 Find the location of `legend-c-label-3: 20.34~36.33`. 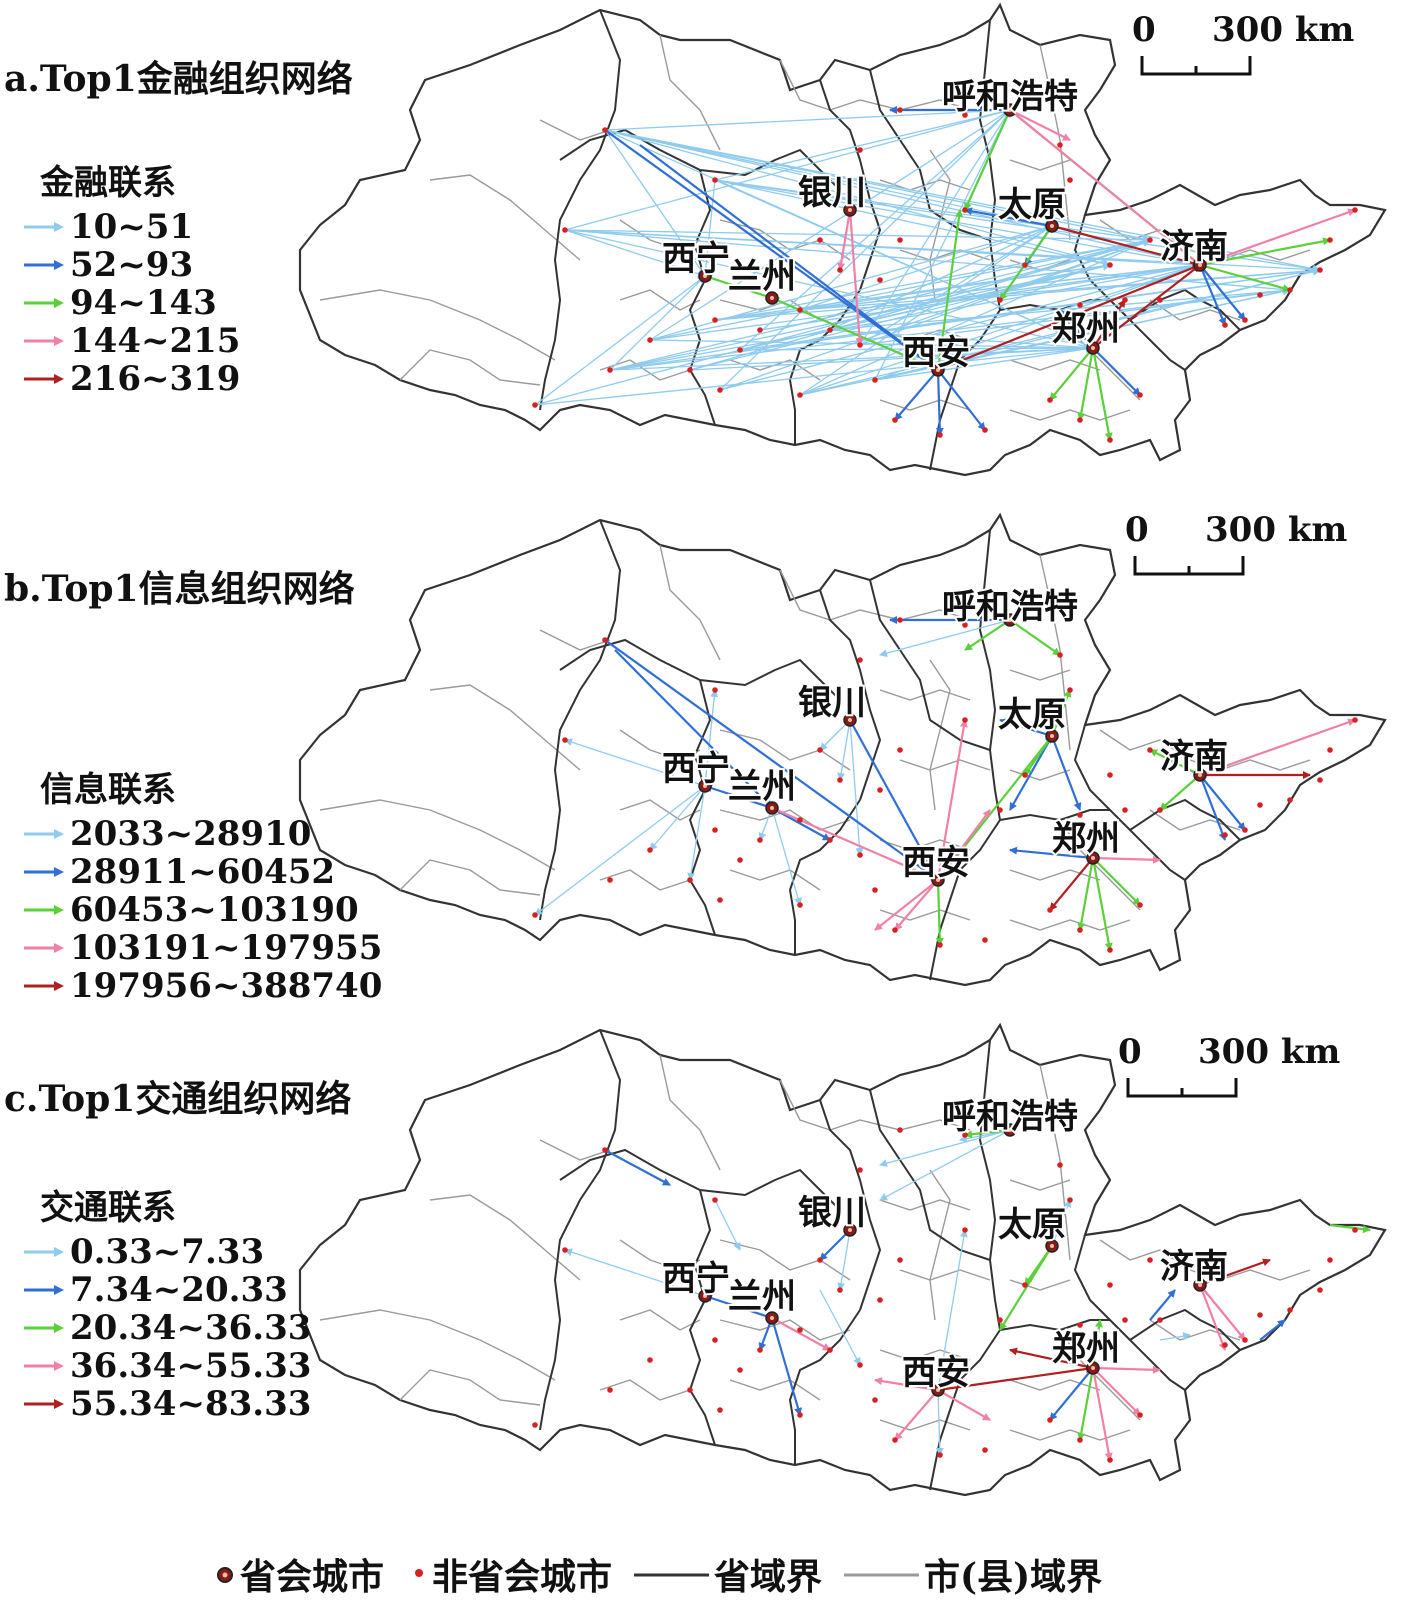

legend-c-label-3: 20.34~36.33 is located at coordinates (191, 1328).